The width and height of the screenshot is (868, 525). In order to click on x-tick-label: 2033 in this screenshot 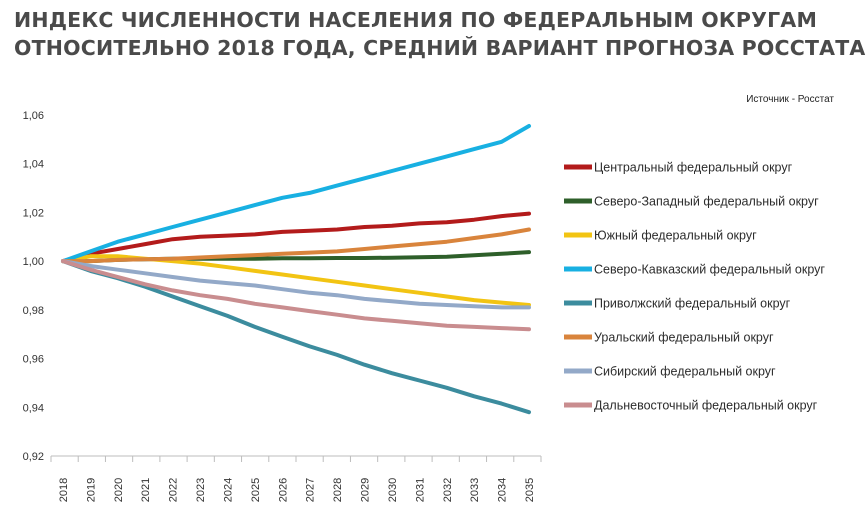, I will do `click(475, 490)`.